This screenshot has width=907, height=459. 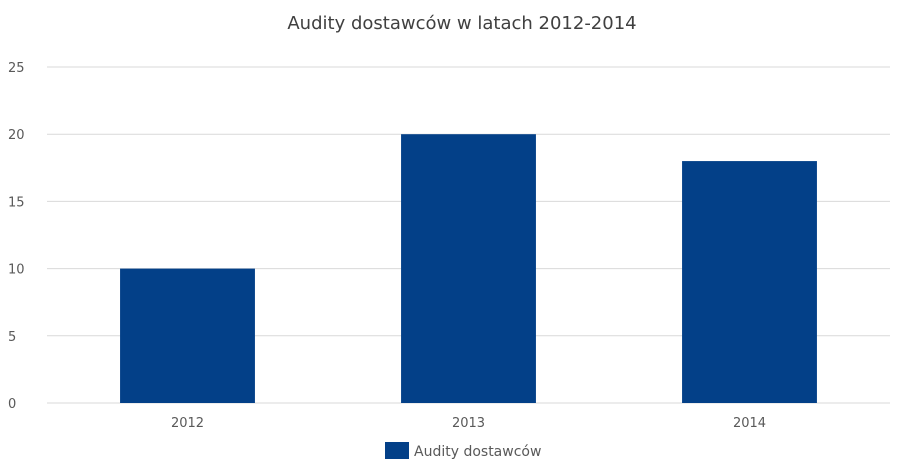 I want to click on y-axis-ticks: 0 5 10 15 20 25, so click(x=16, y=236).